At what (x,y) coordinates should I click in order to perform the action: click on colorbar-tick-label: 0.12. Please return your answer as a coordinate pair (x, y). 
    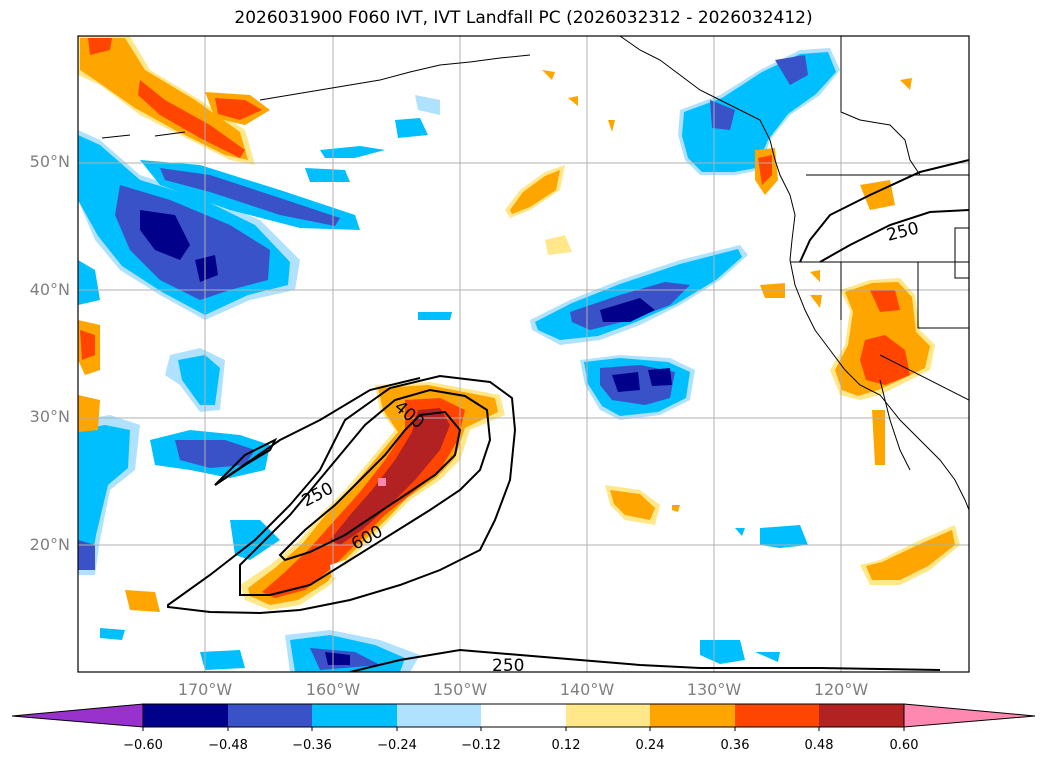
    Looking at the image, I should click on (566, 745).